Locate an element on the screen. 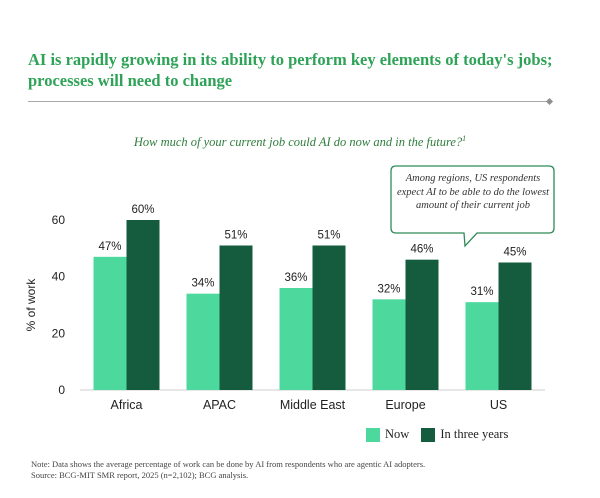  bar-now-africa is located at coordinates (110, 323).